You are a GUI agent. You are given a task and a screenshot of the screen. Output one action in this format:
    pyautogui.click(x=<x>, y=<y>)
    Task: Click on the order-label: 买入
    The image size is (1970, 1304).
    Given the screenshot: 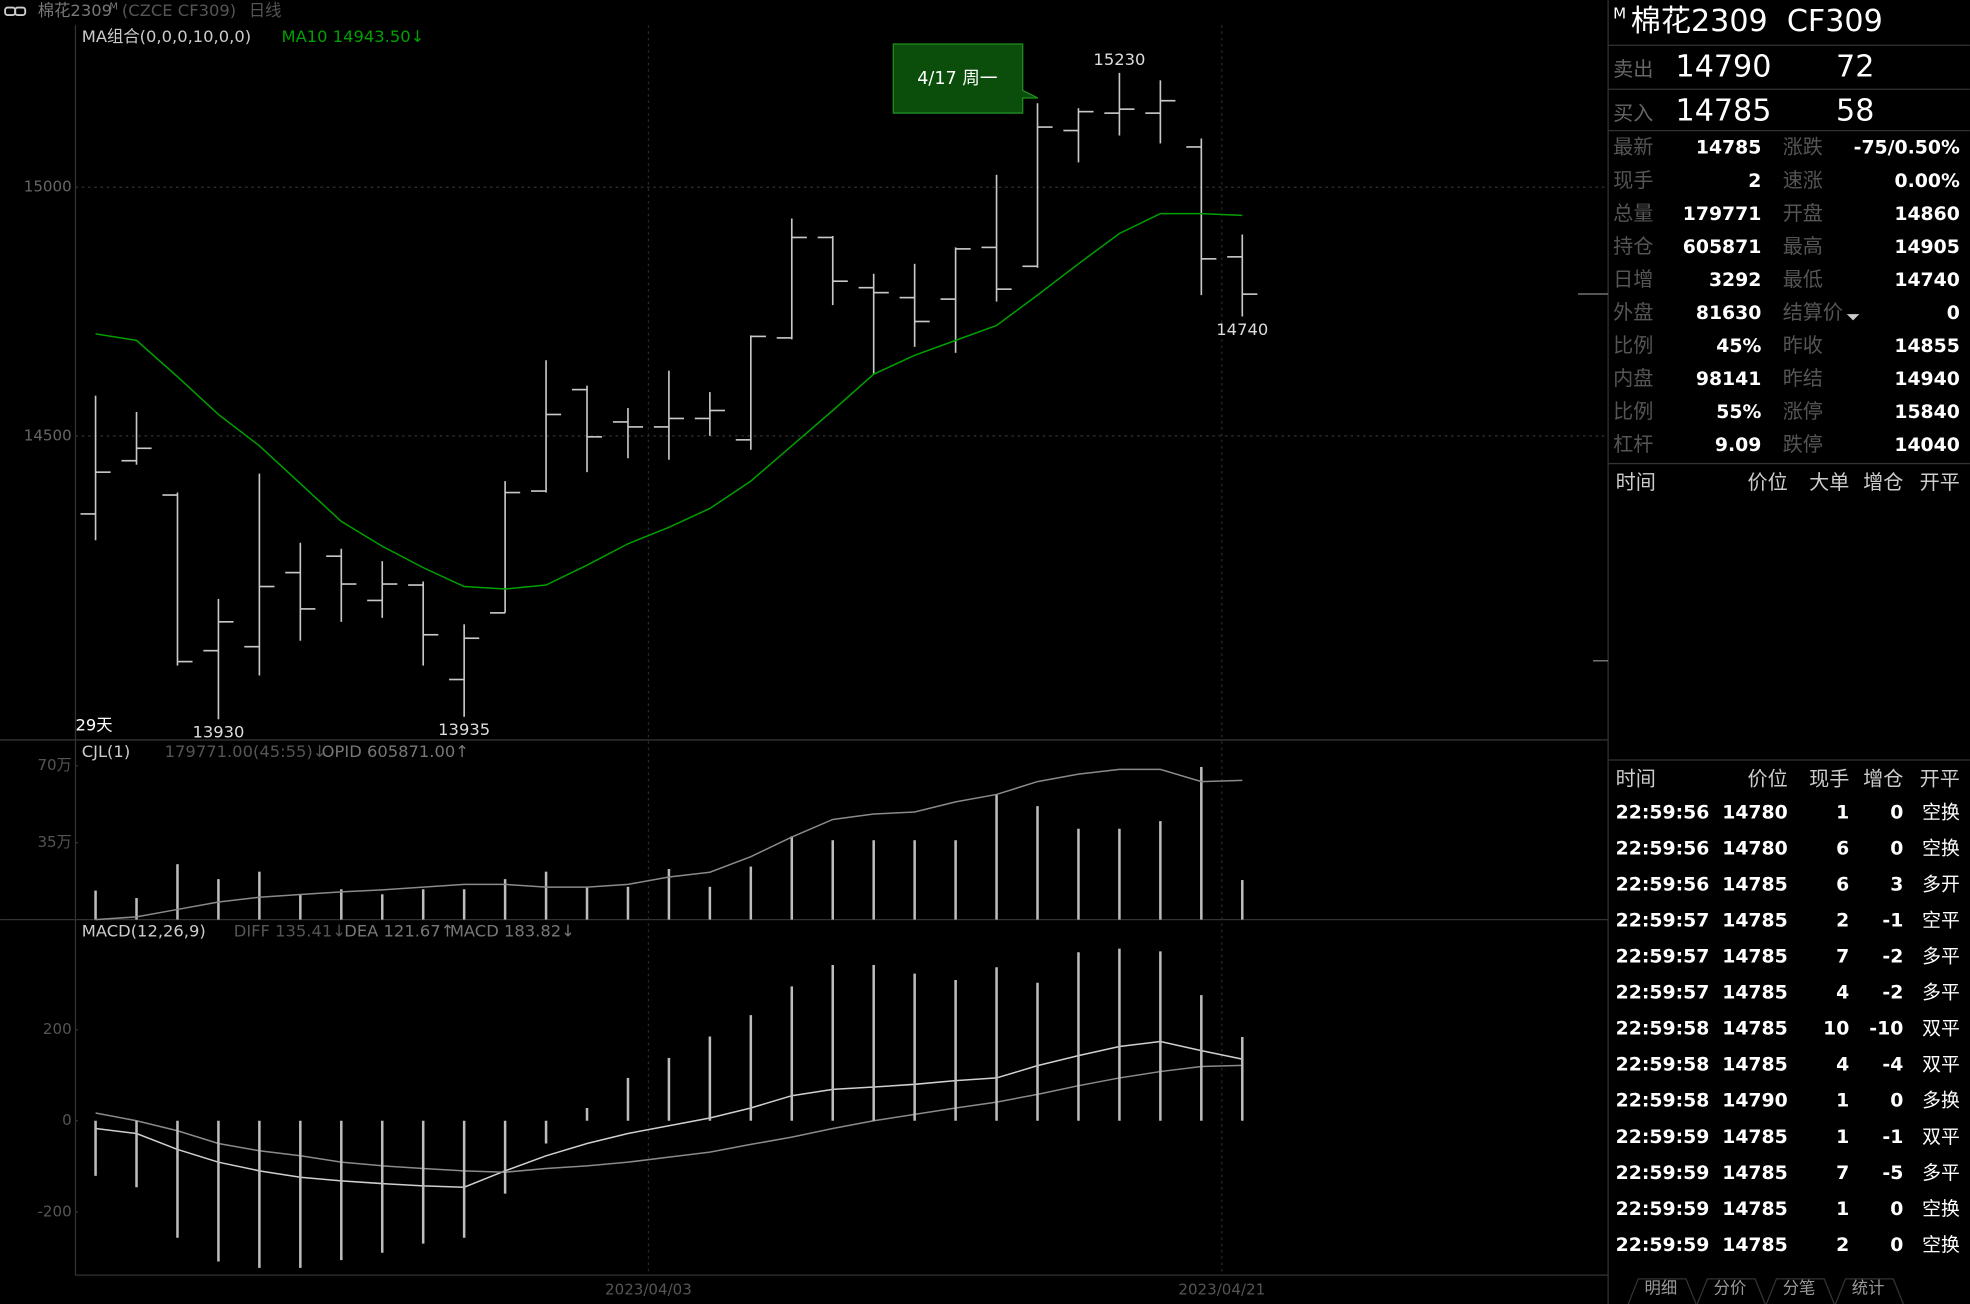 What is the action you would take?
    pyautogui.click(x=1633, y=113)
    